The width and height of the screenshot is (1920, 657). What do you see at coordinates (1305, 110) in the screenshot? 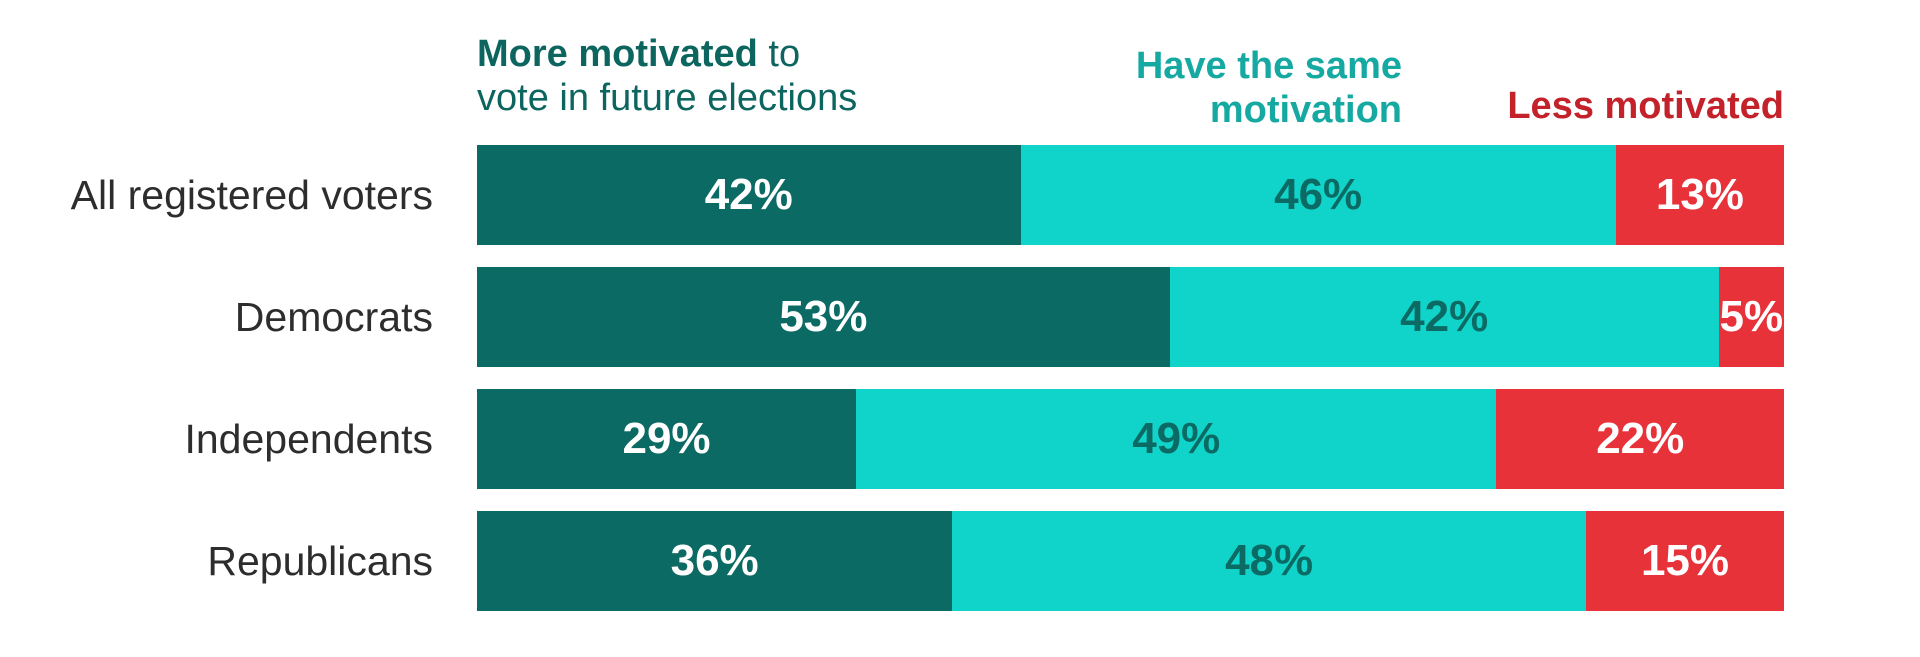
I see `legend-same-line2: motivation` at bounding box center [1305, 110].